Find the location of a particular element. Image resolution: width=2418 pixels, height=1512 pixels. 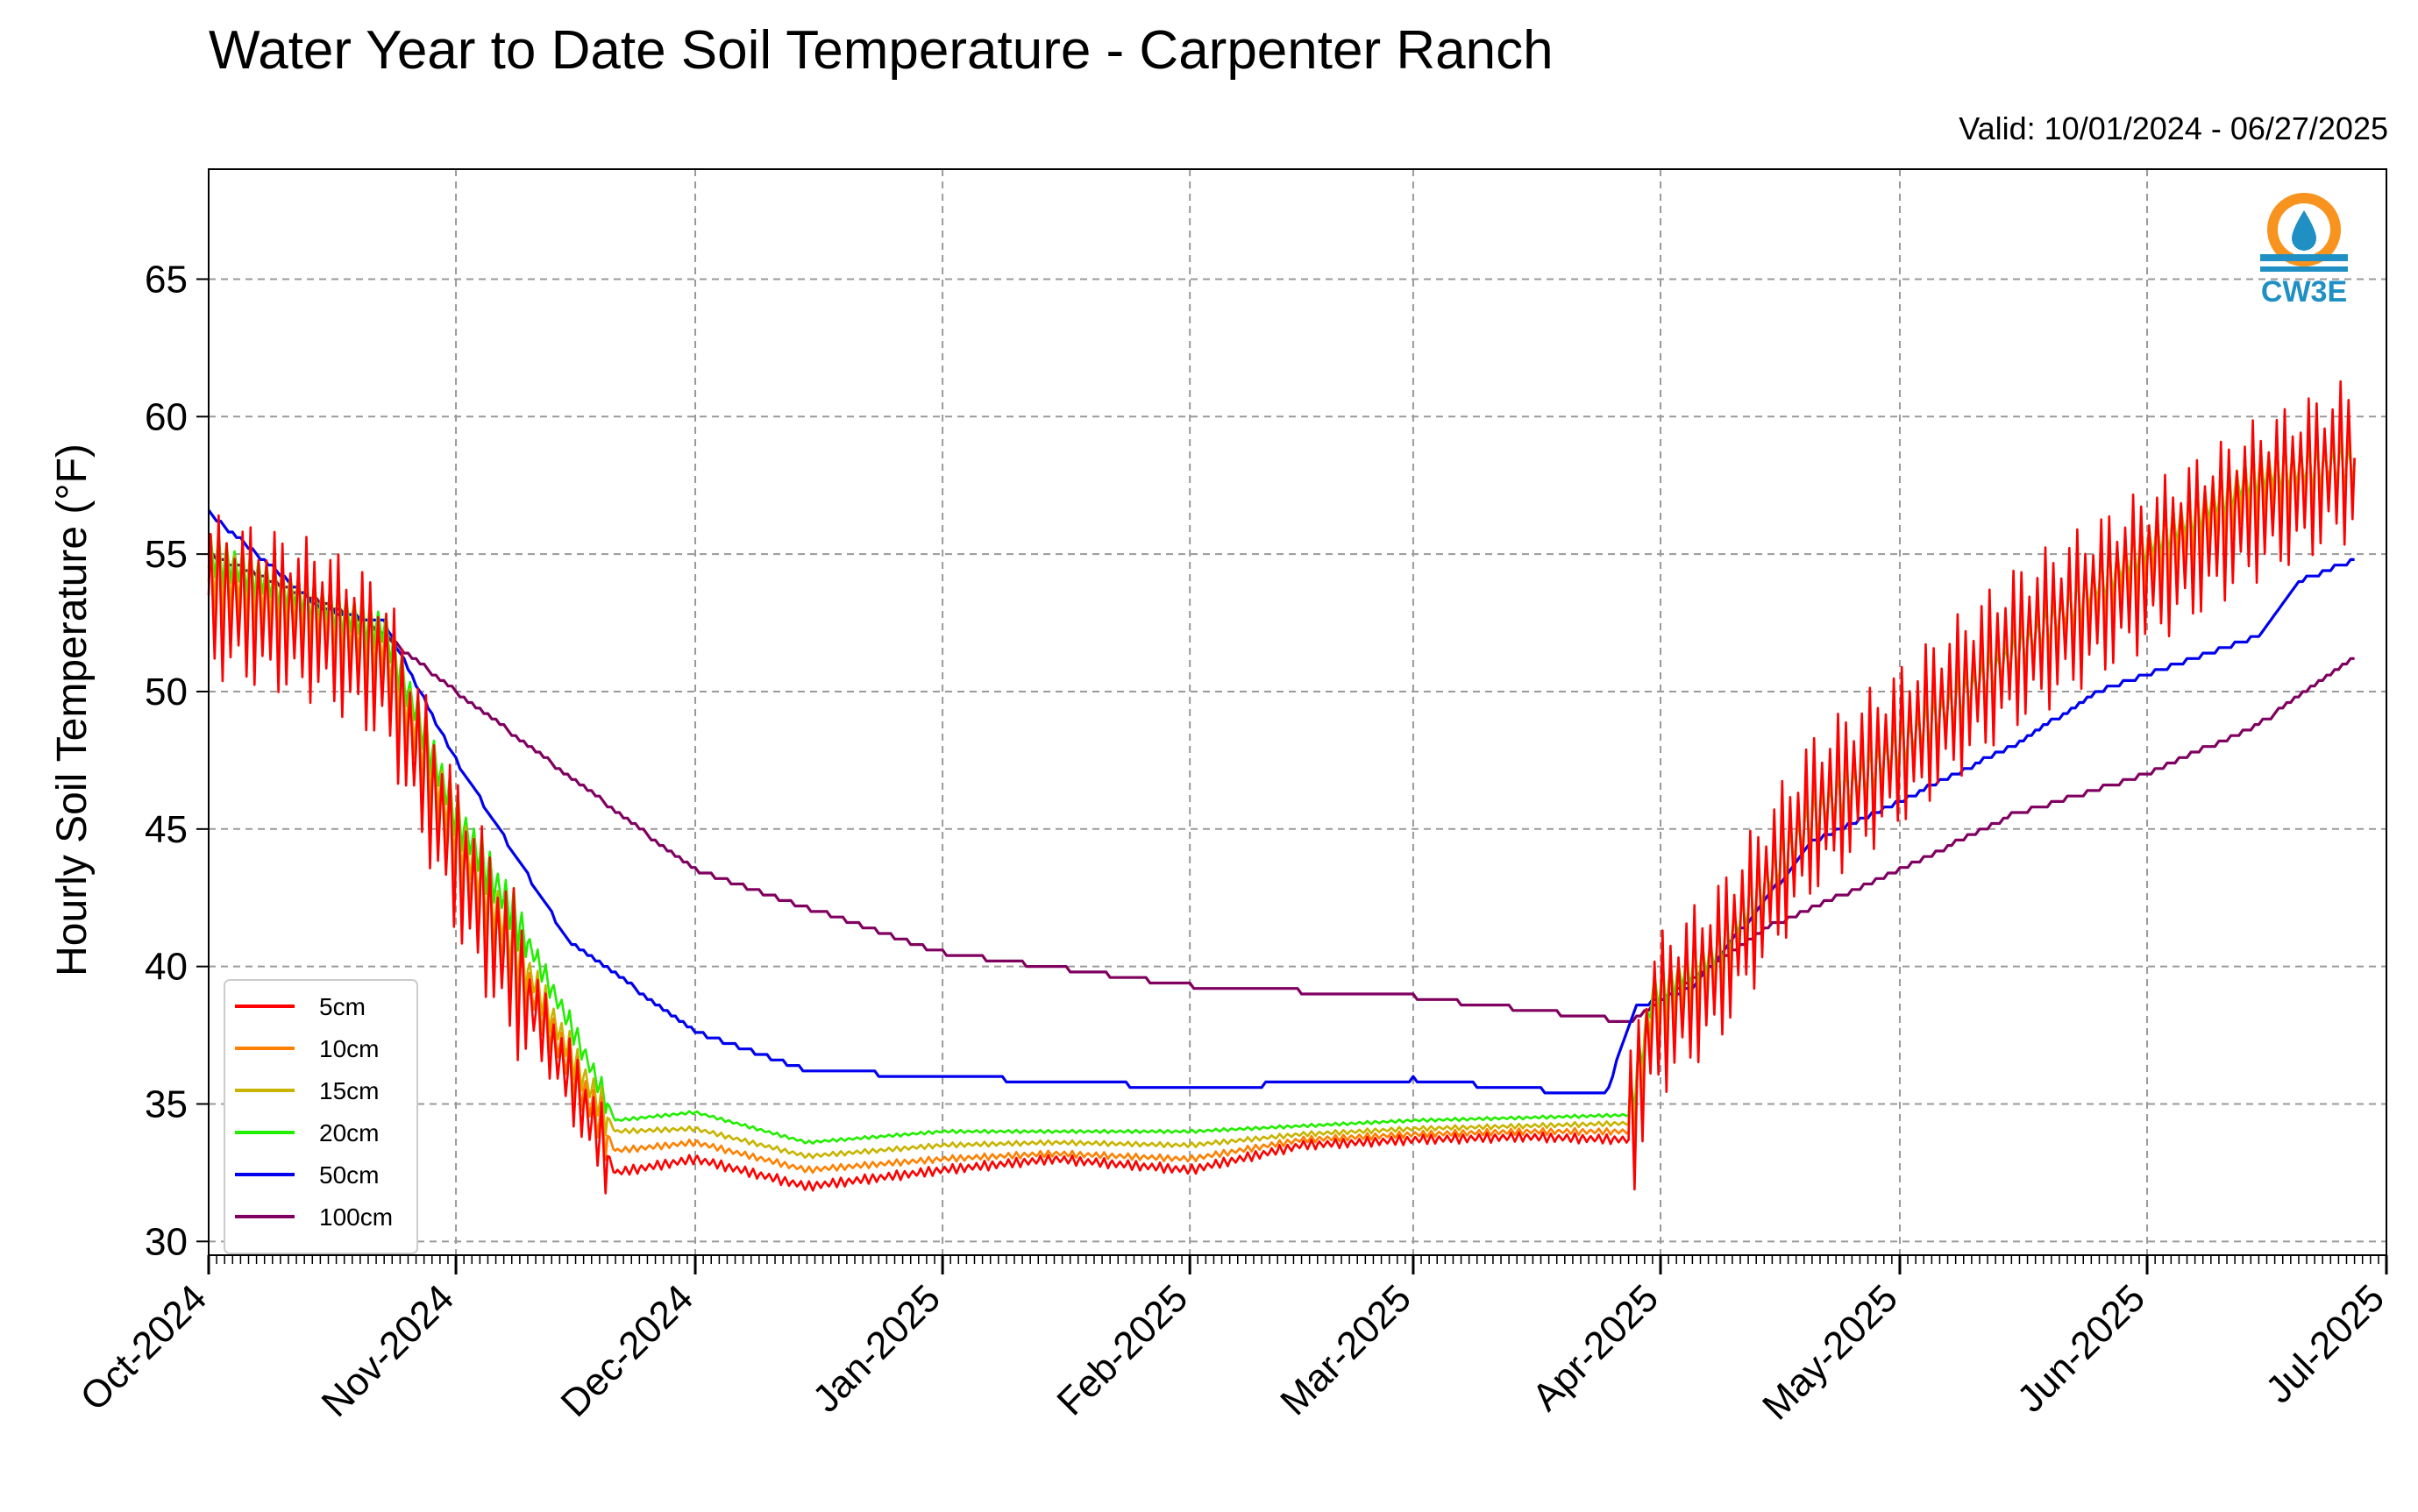

x-tick-label: Jan-2025 is located at coordinates (877, 1348).